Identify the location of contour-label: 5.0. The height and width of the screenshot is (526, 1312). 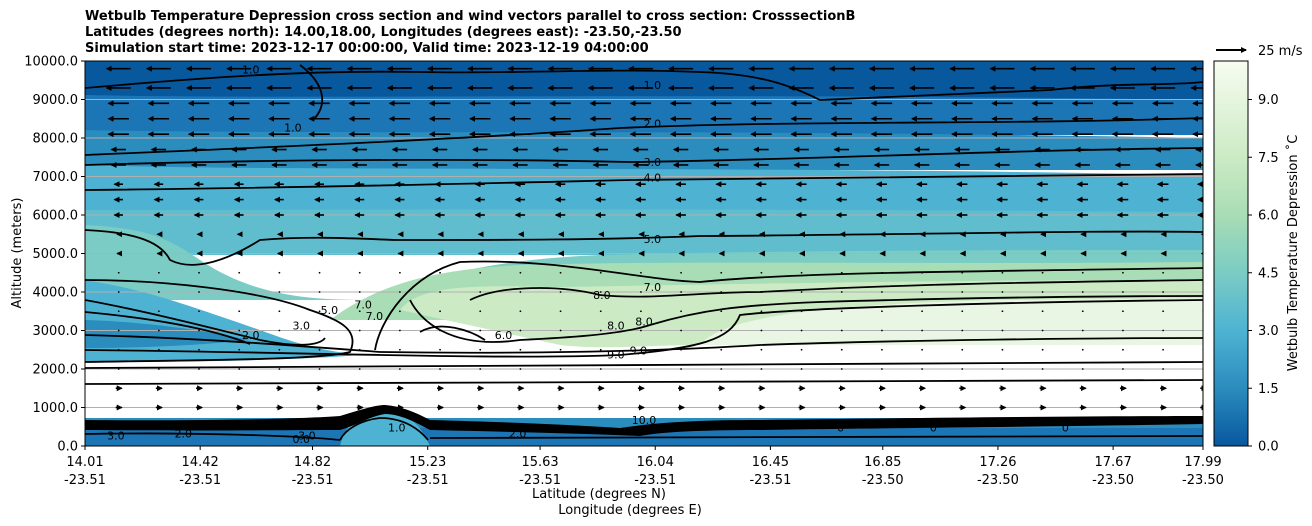
(330, 310).